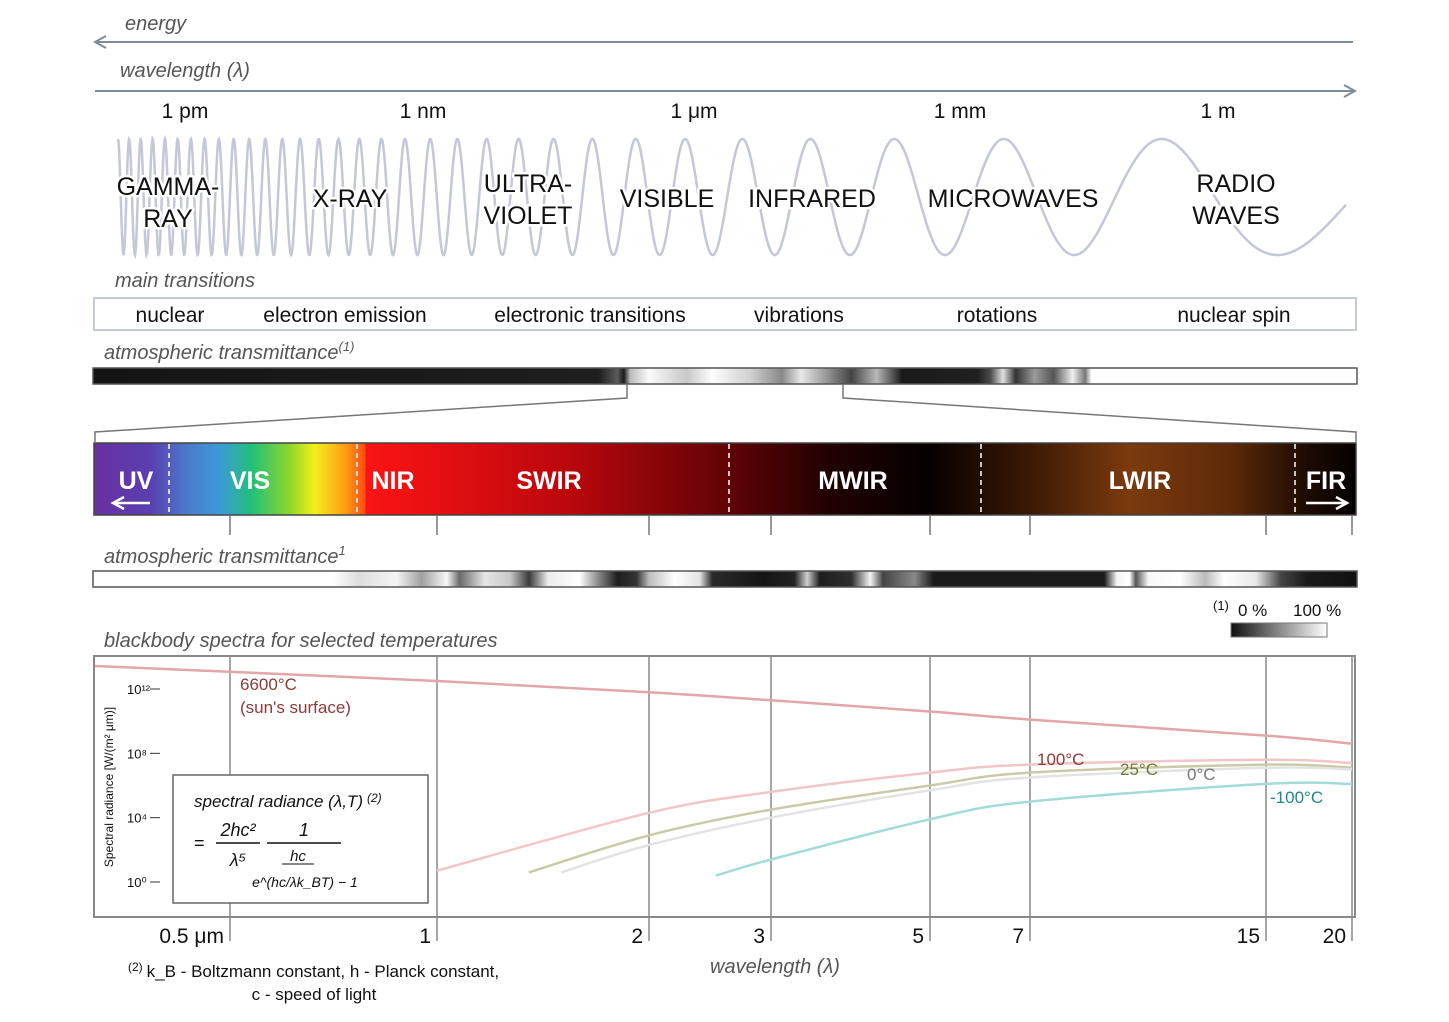  I want to click on formula-num2: 1, so click(304, 830).